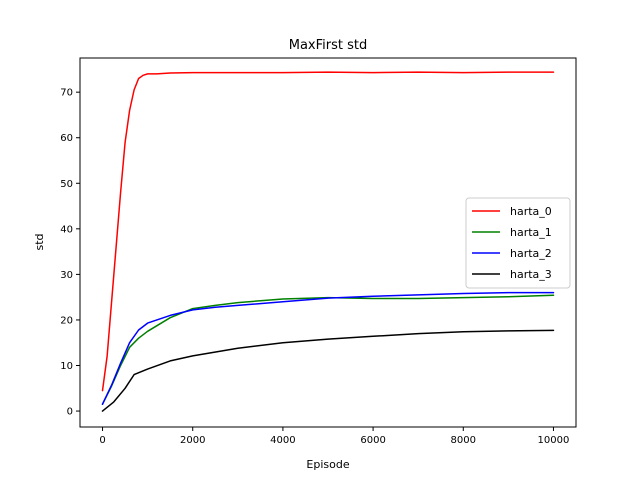  What do you see at coordinates (39, 241) in the screenshot?
I see `y-axis-label: std` at bounding box center [39, 241].